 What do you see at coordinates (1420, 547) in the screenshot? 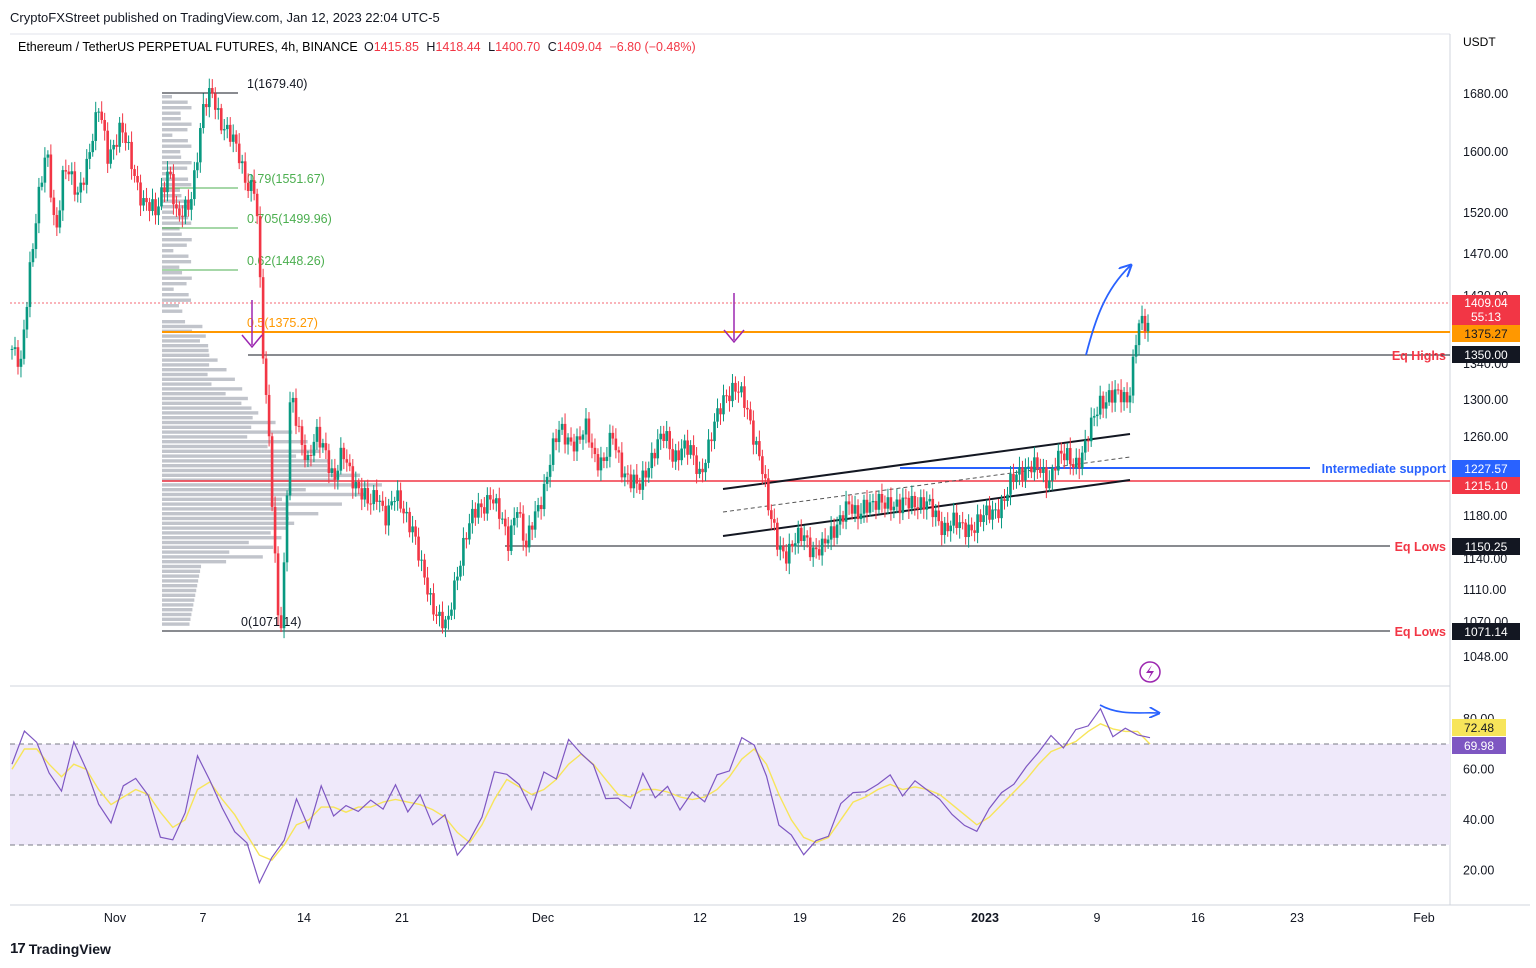
I see `eq-lows-label-1: Eq Lows` at bounding box center [1420, 547].